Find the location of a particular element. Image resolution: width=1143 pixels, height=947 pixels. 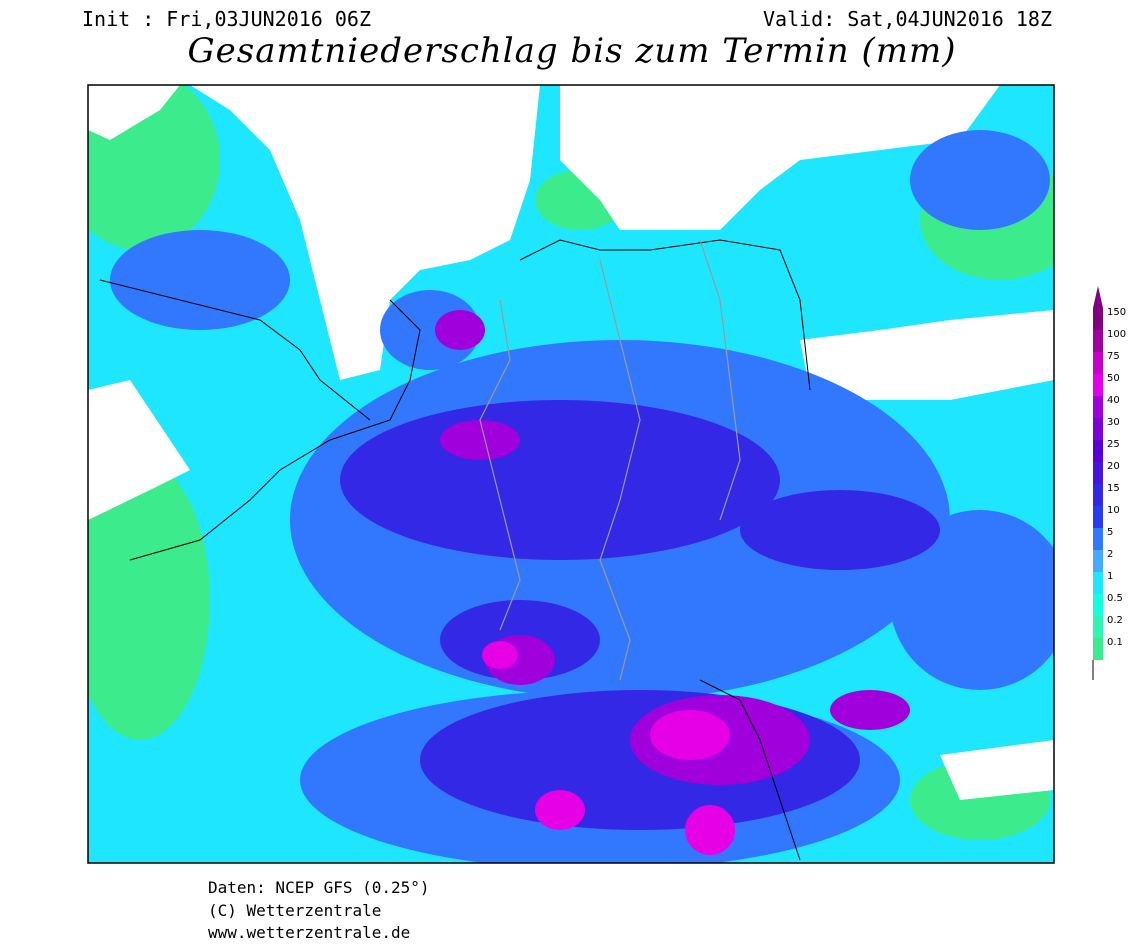

valid-time: Valid: Sat,04JUN2016 18Z is located at coordinates (907, 19).